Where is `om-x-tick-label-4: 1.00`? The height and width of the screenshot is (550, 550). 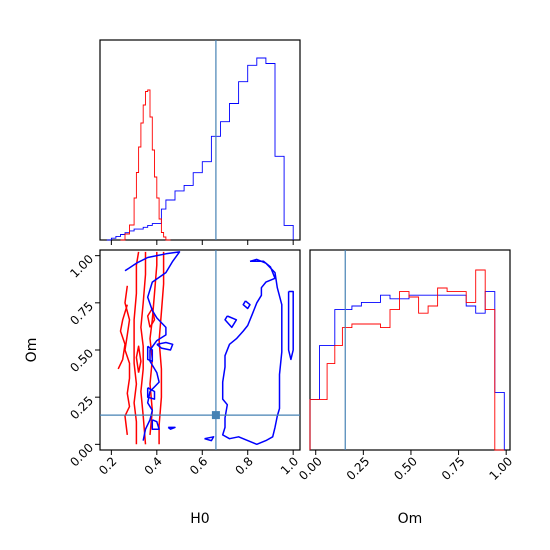
om-x-tick-label-4: 1.00 is located at coordinates (501, 468).